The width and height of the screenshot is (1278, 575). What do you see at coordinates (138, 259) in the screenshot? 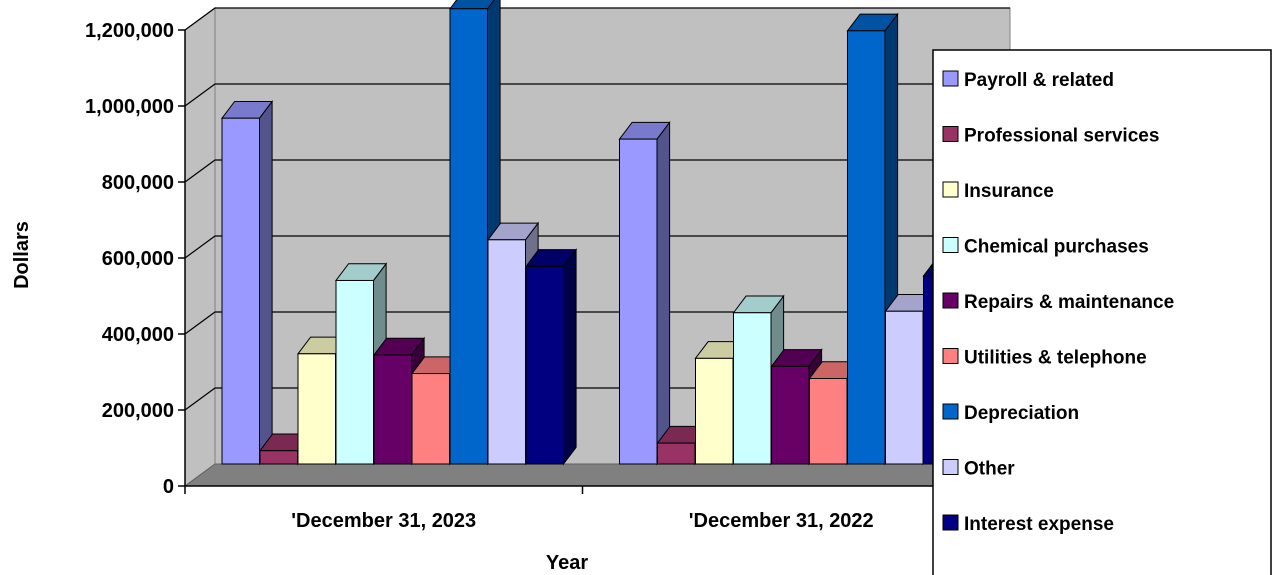
I see `y-tick-label: 600,000` at bounding box center [138, 259].